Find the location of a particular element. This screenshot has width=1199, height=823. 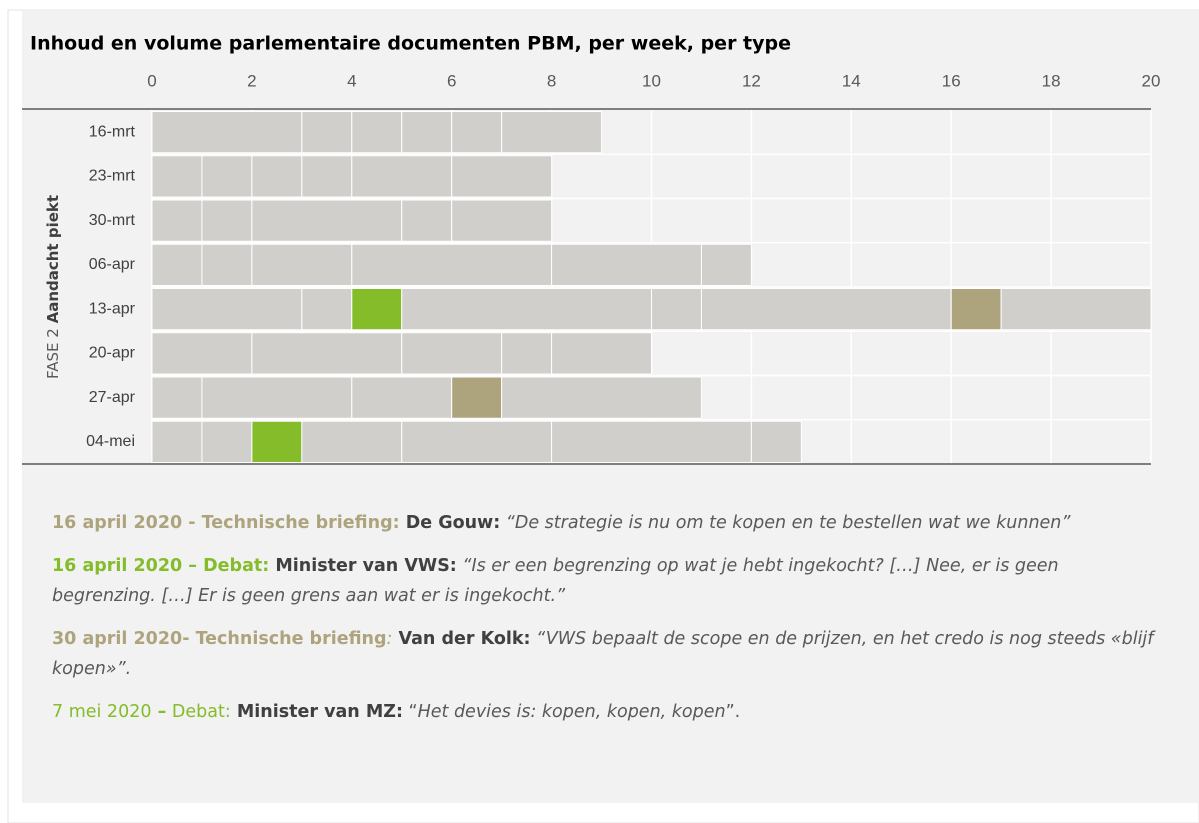

note-part: Minister van MZ: is located at coordinates (316, 712).